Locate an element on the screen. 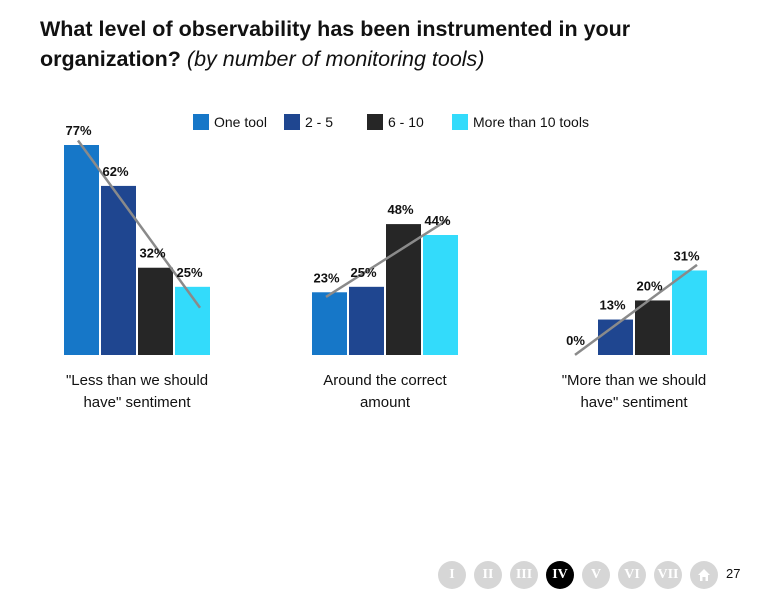 The height and width of the screenshot is (608, 762). legend-label-2: 2 - 5 is located at coordinates (319, 122).